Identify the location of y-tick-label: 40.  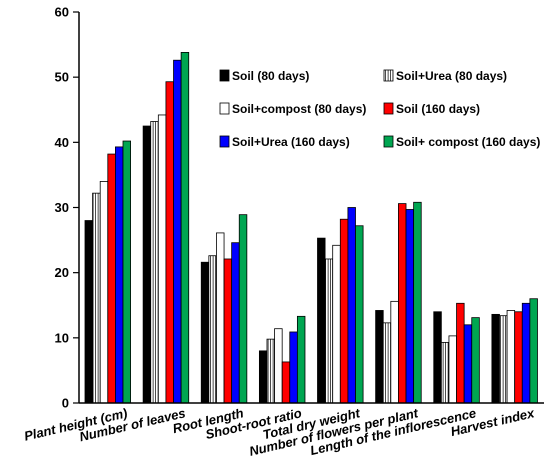
(62, 142).